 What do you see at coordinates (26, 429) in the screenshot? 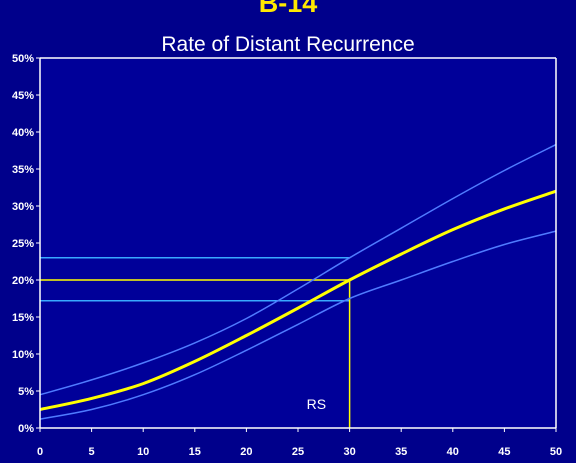
I see `y-tick-label: 0%` at bounding box center [26, 429].